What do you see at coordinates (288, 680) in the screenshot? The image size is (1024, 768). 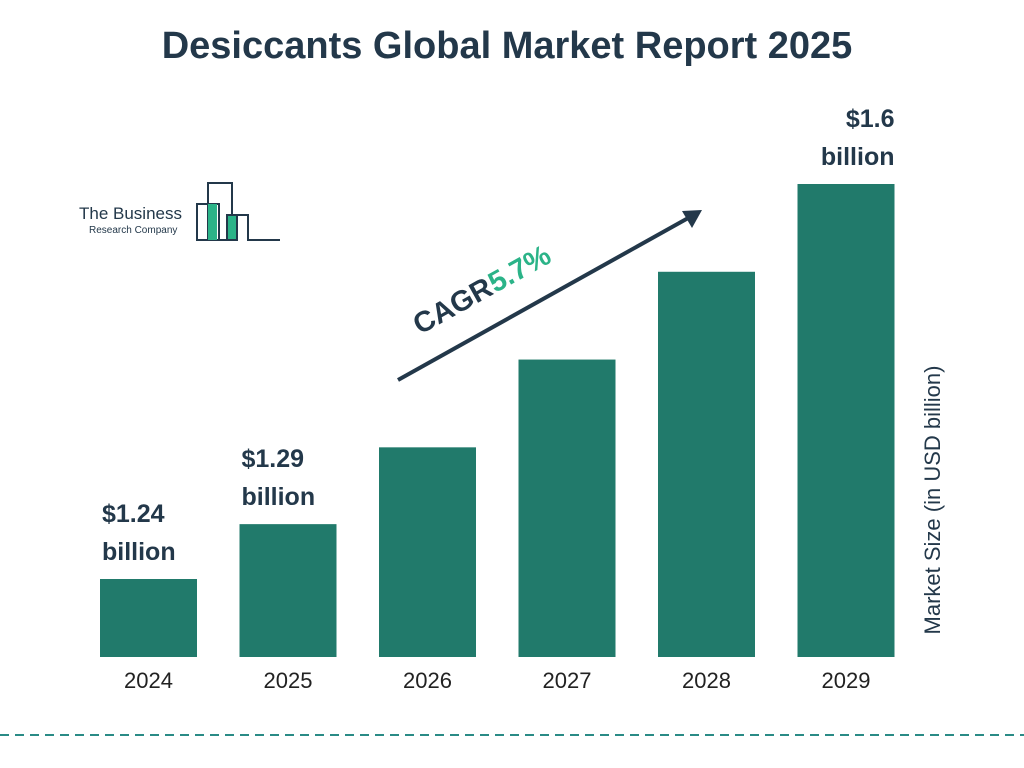 I see `x-tick-label: 2025` at bounding box center [288, 680].